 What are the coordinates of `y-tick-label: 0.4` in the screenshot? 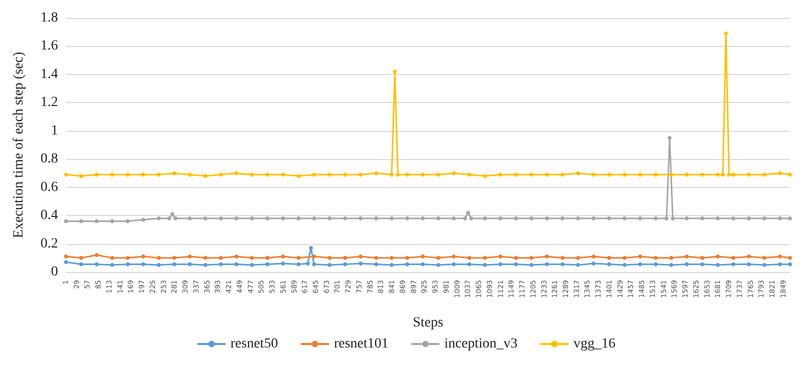 It's located at (49, 216).